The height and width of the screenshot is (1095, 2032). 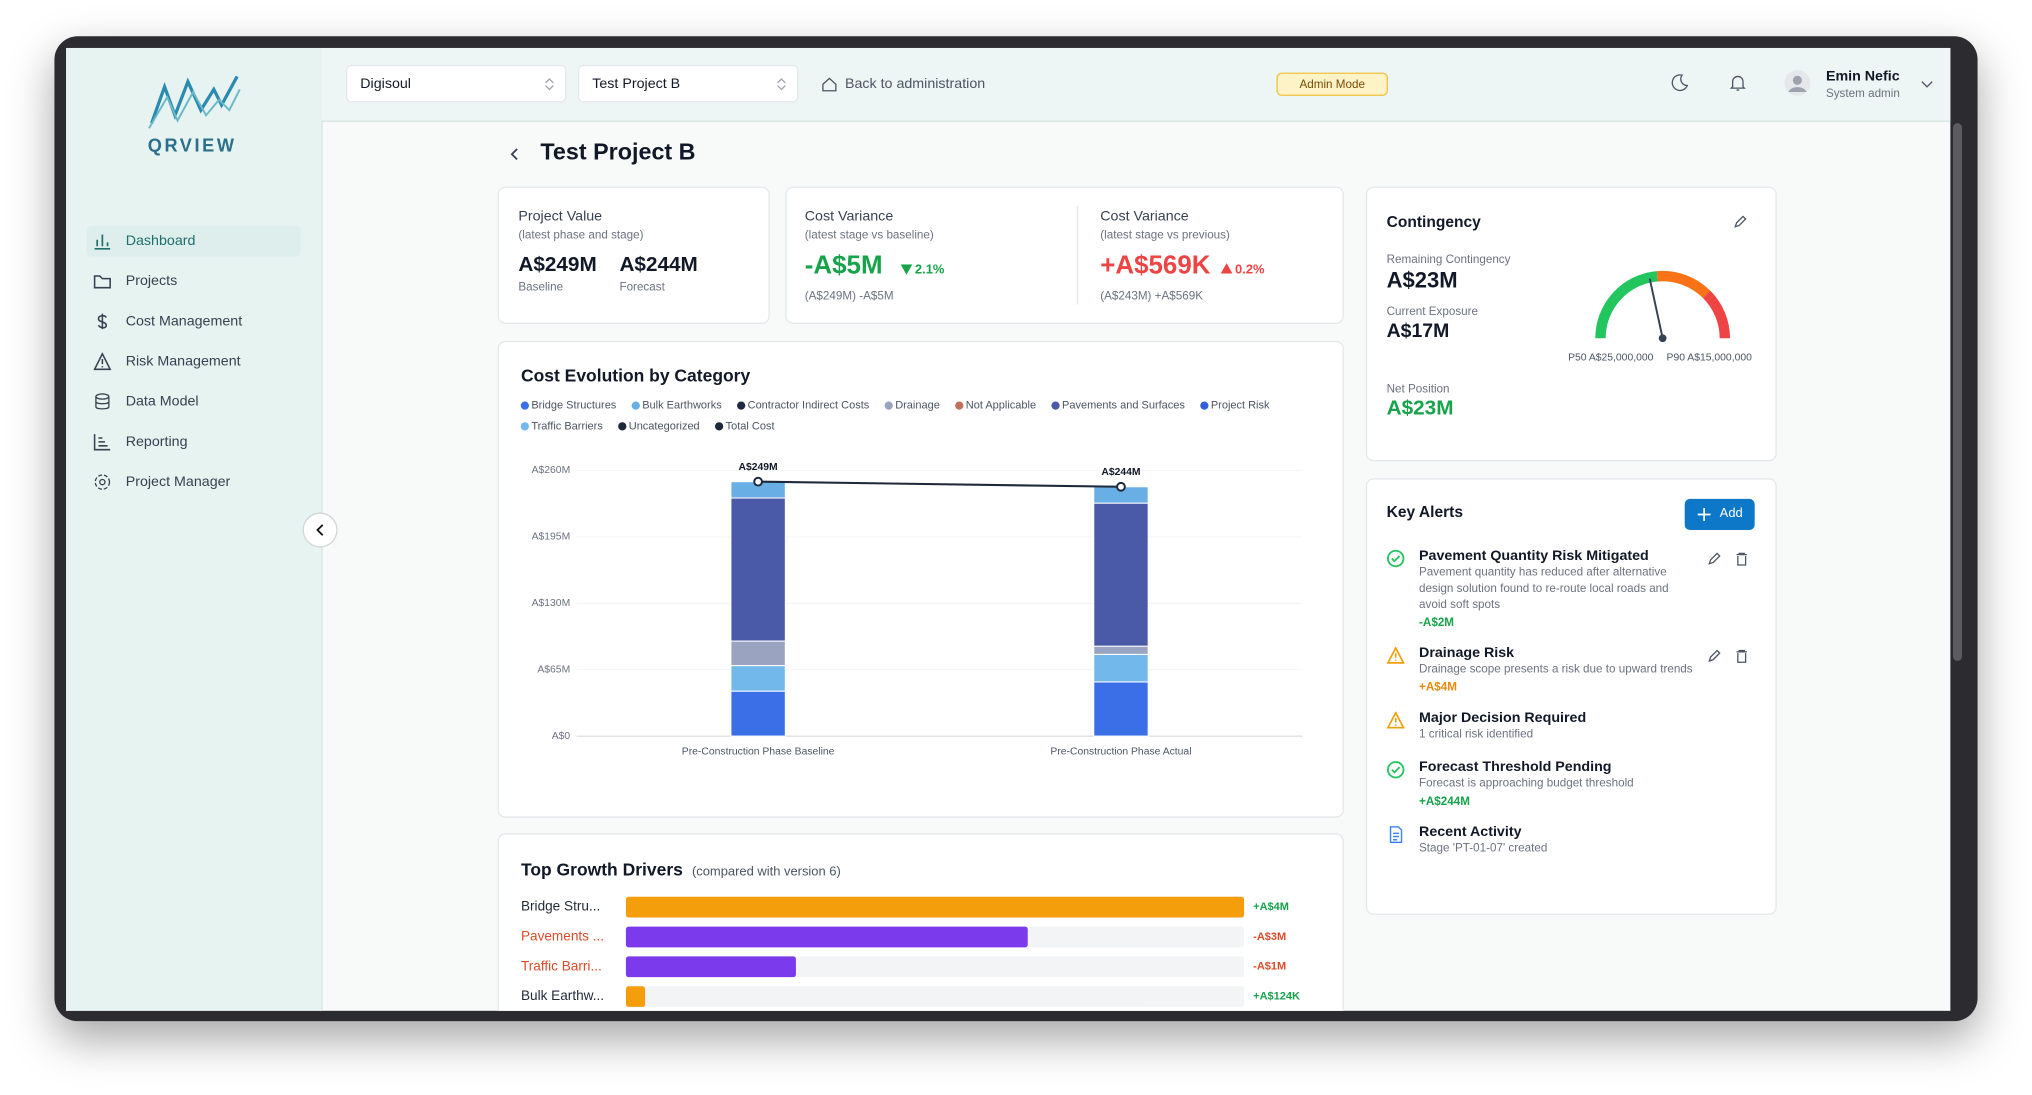 What do you see at coordinates (1418, 389) in the screenshot?
I see `net-label: Net Position` at bounding box center [1418, 389].